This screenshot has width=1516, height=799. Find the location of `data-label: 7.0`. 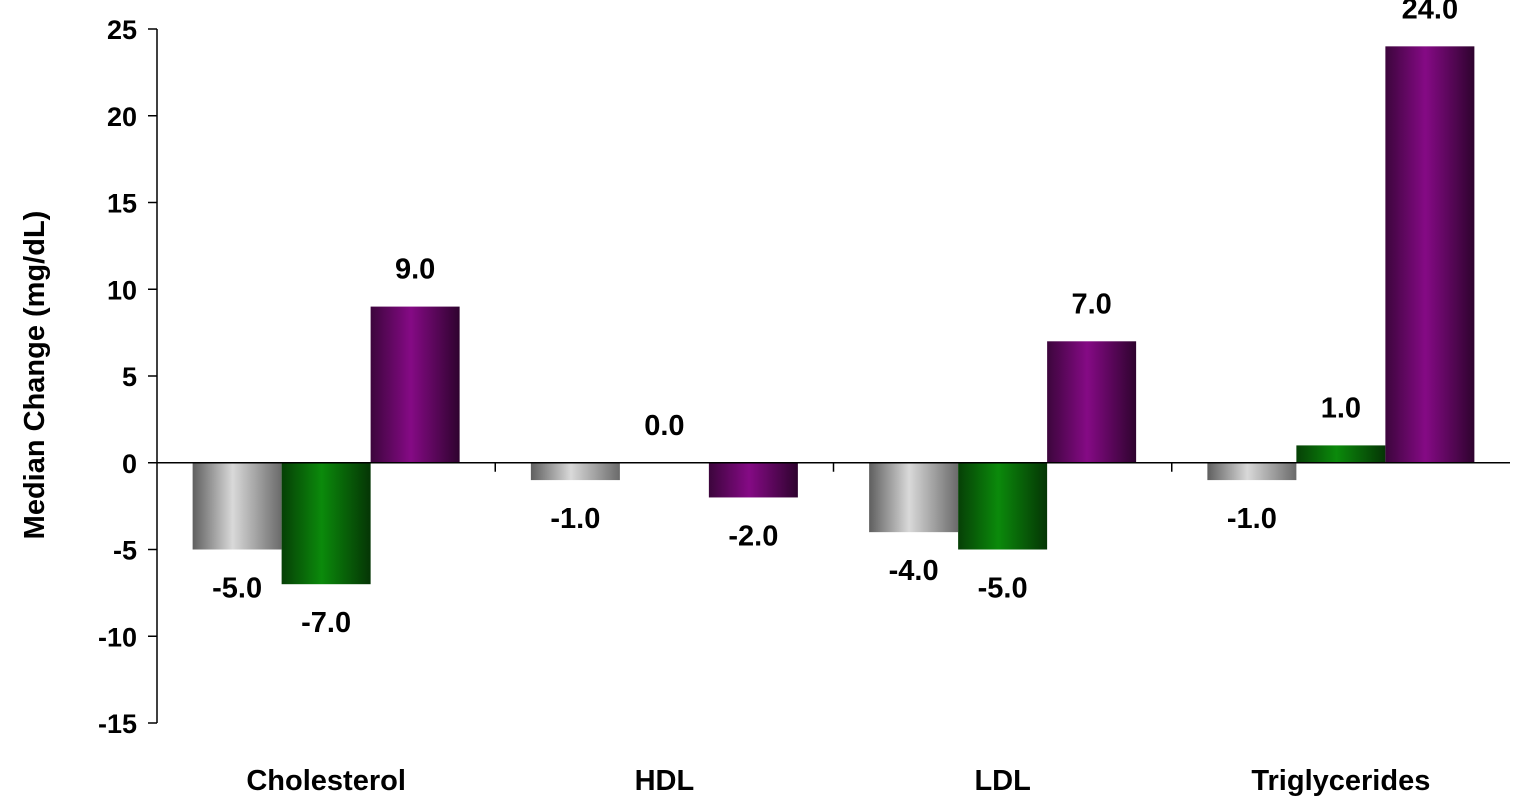

data-label: 7.0 is located at coordinates (1091, 304).